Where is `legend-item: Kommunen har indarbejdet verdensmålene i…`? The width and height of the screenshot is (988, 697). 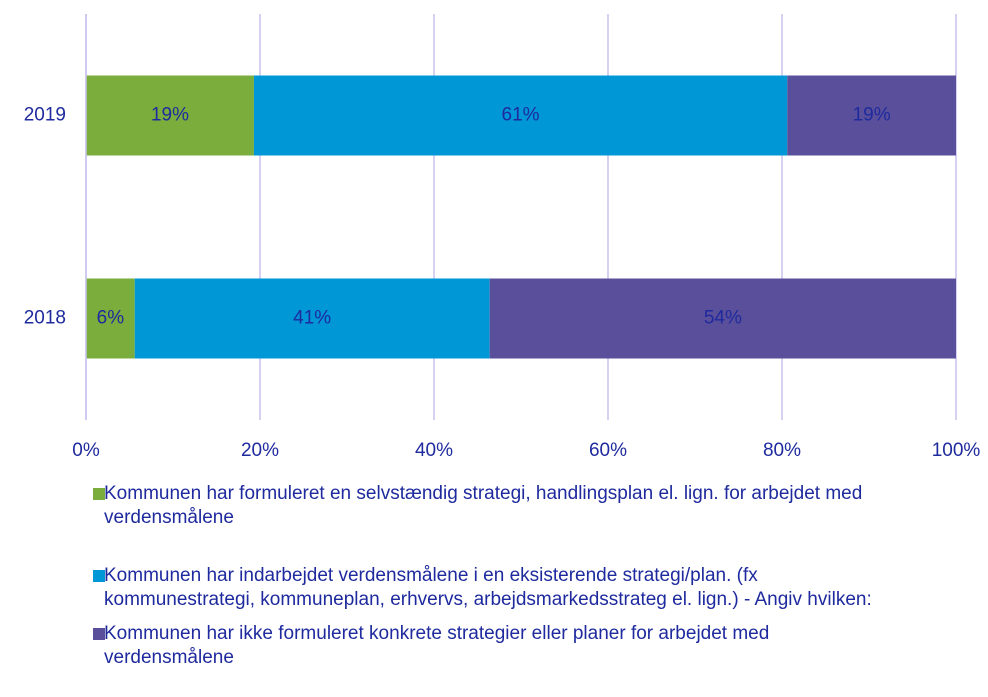
legend-item: Kommunen har indarbejdet verdensmålene i… is located at coordinates (494, 588).